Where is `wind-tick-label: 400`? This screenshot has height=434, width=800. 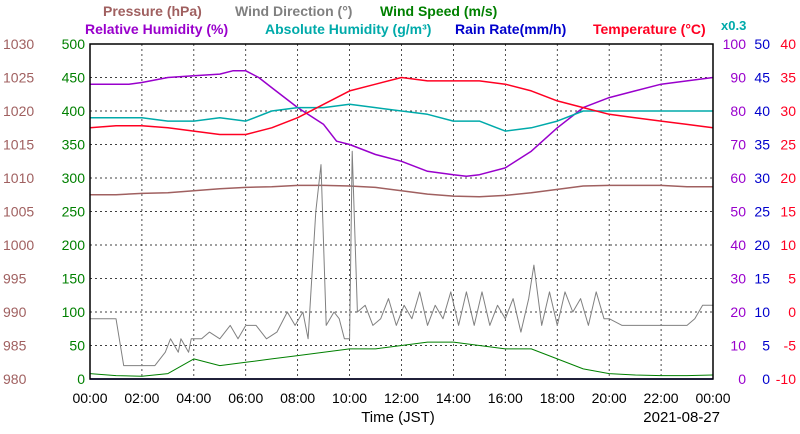 wind-tick-label: 400 is located at coordinates (74, 111).